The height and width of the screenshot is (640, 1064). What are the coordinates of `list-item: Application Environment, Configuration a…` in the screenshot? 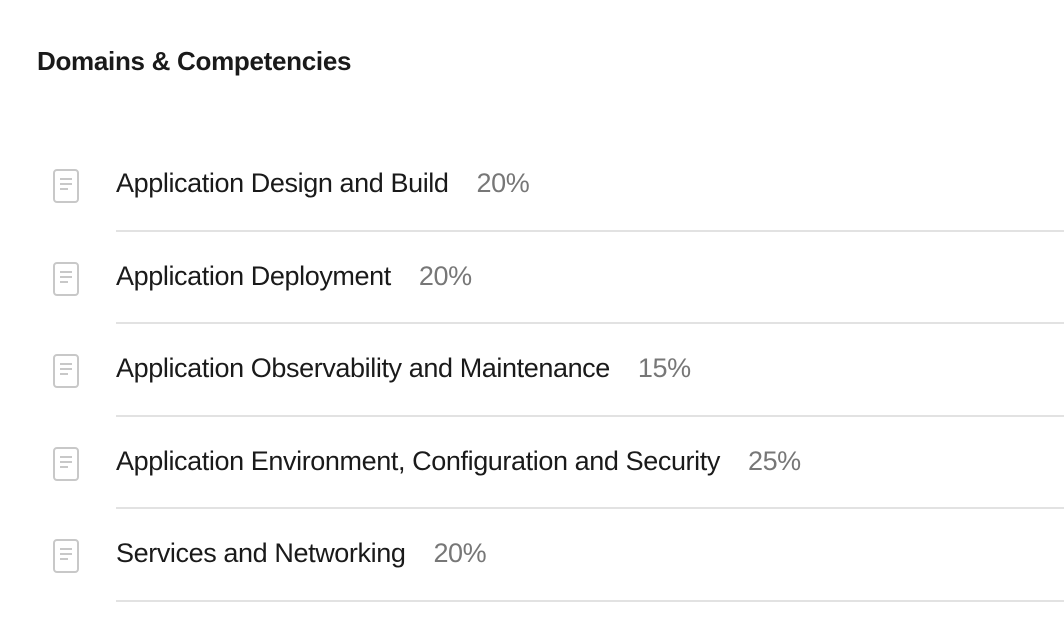 It's located at (532, 463).